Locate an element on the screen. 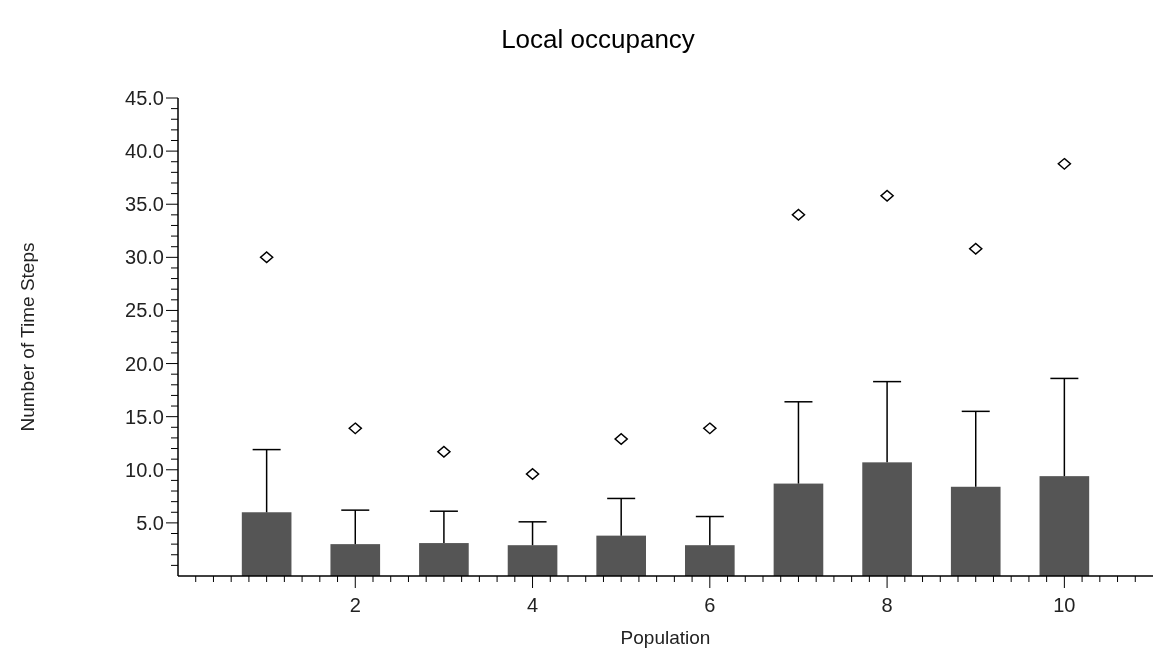  y-tick-label: 30.0 is located at coordinates (144, 257).